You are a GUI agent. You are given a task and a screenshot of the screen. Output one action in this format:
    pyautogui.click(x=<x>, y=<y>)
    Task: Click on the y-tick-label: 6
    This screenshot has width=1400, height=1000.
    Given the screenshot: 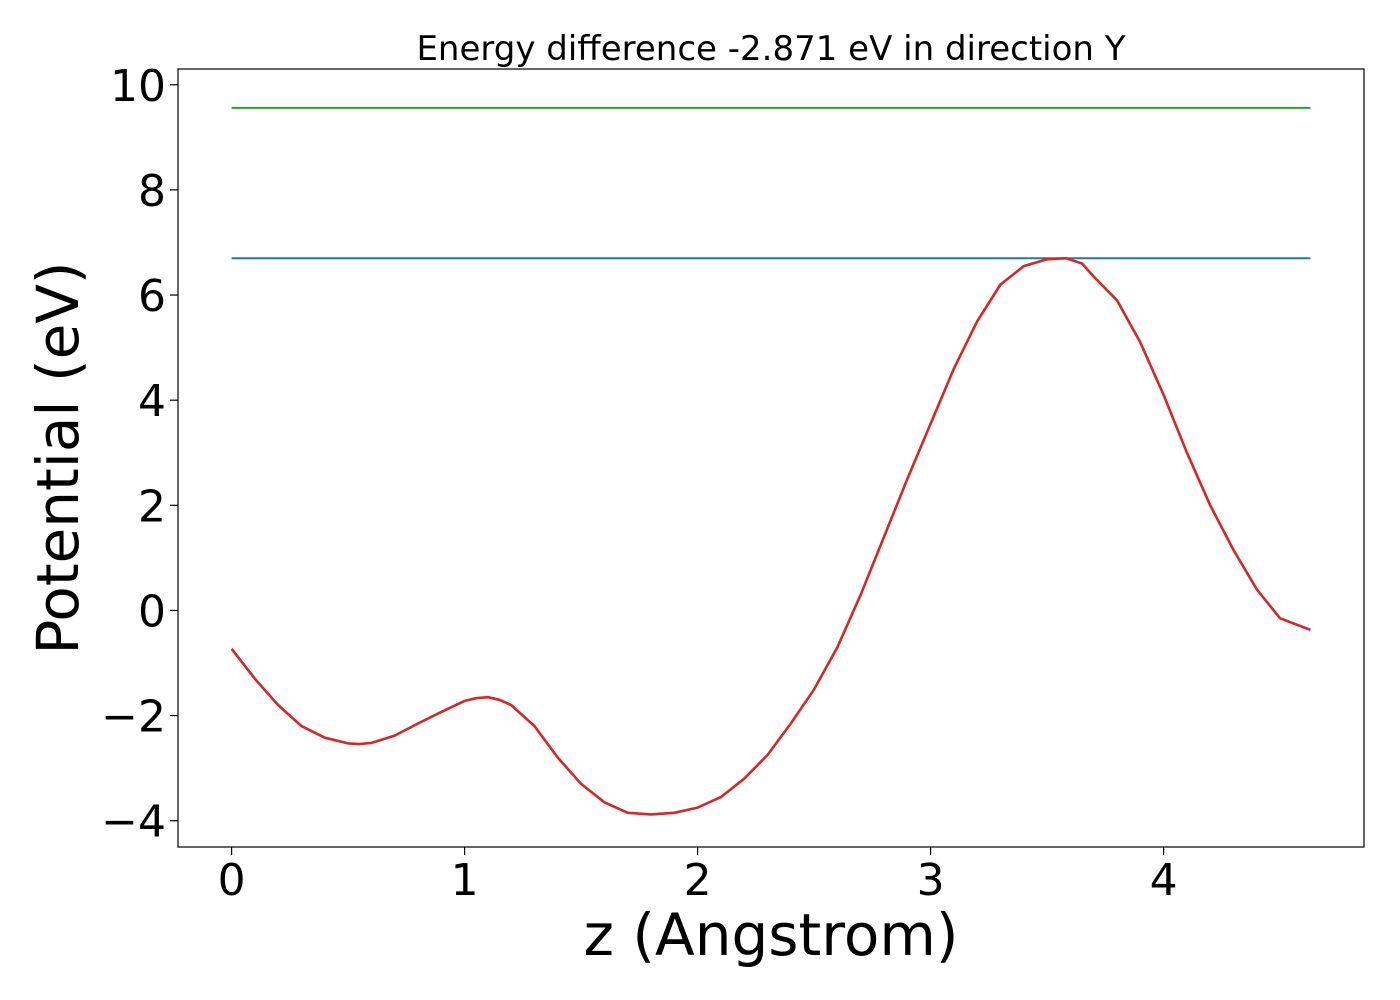 What is the action you would take?
    pyautogui.click(x=152, y=296)
    